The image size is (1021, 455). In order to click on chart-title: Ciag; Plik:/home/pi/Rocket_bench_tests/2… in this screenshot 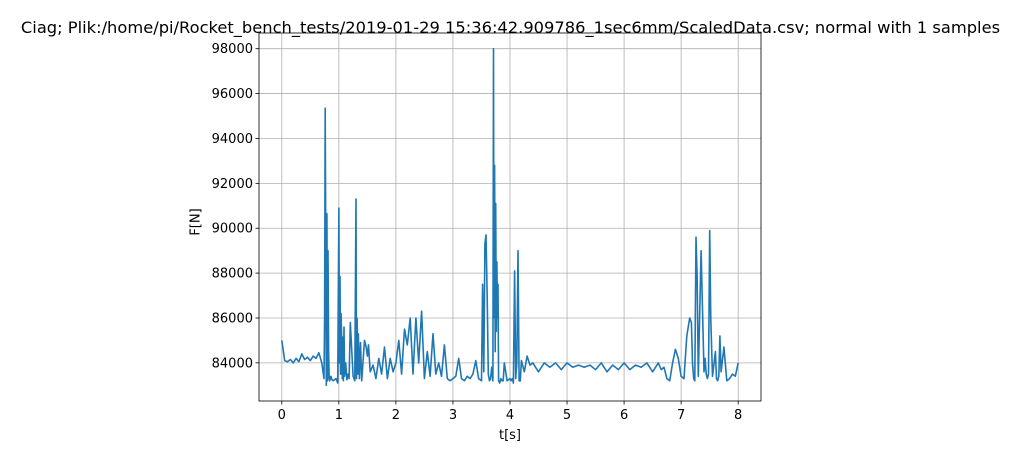, I will do `click(510, 27)`.